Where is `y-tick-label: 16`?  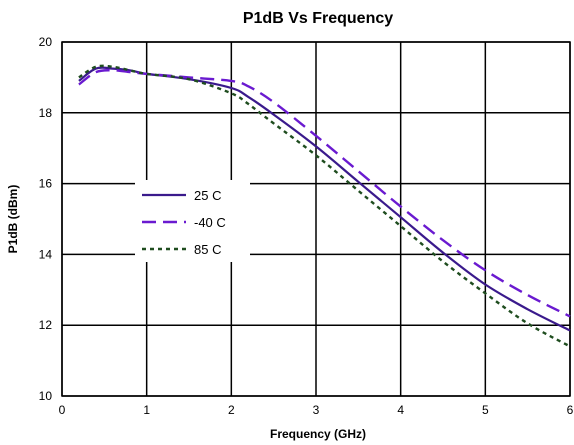 y-tick-label: 16 is located at coordinates (46, 184).